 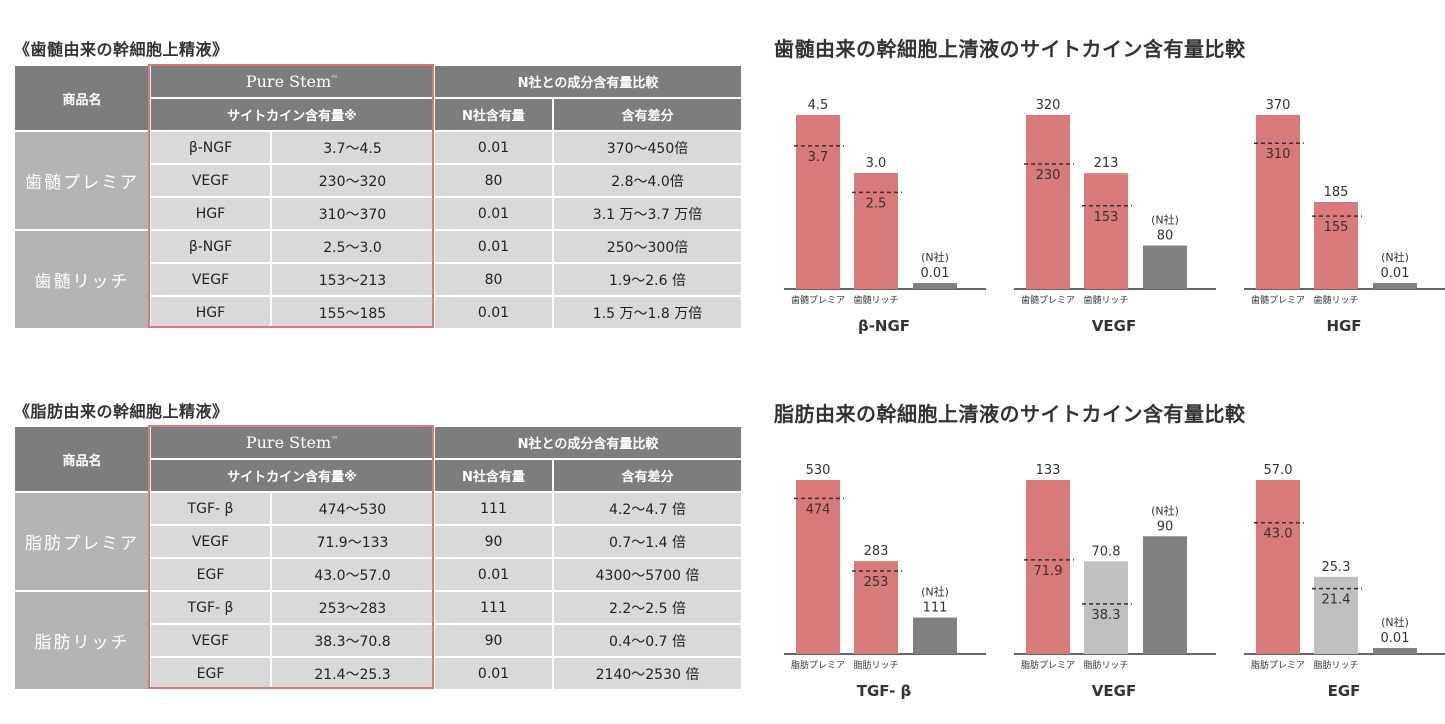 I want to click on diff-cell: 4.2～4.7 倍, so click(x=647, y=508).